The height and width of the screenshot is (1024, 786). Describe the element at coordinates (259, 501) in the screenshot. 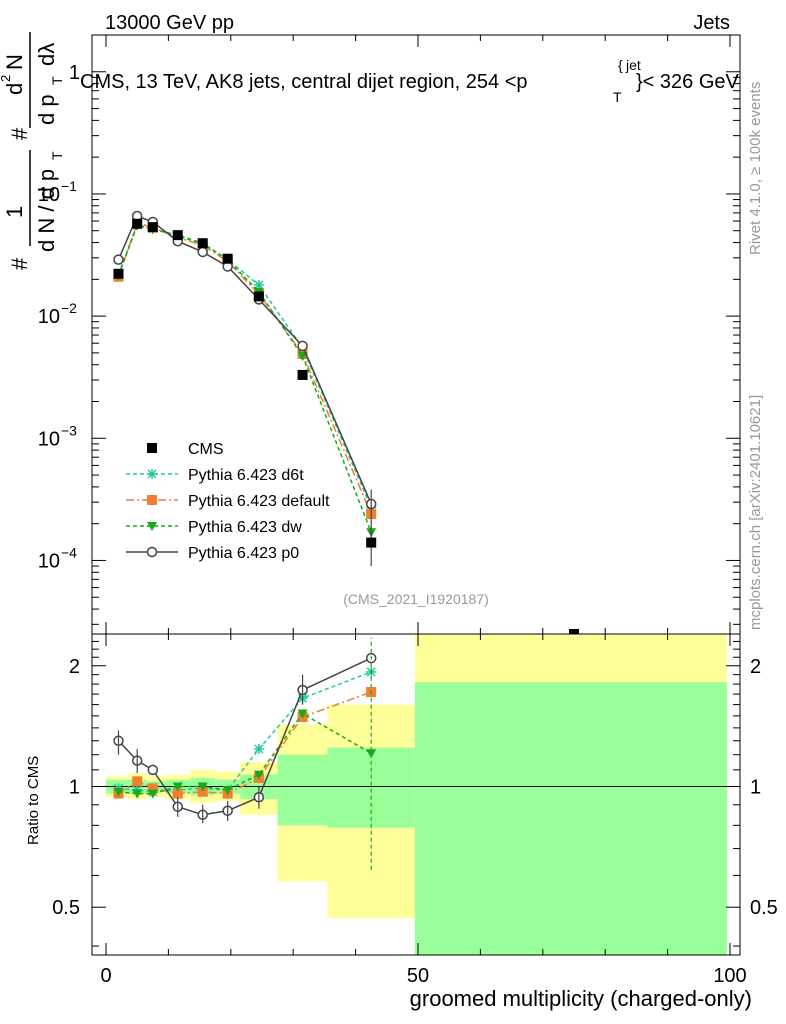

I see `legend-label: Pythia 6.423 default` at that location.